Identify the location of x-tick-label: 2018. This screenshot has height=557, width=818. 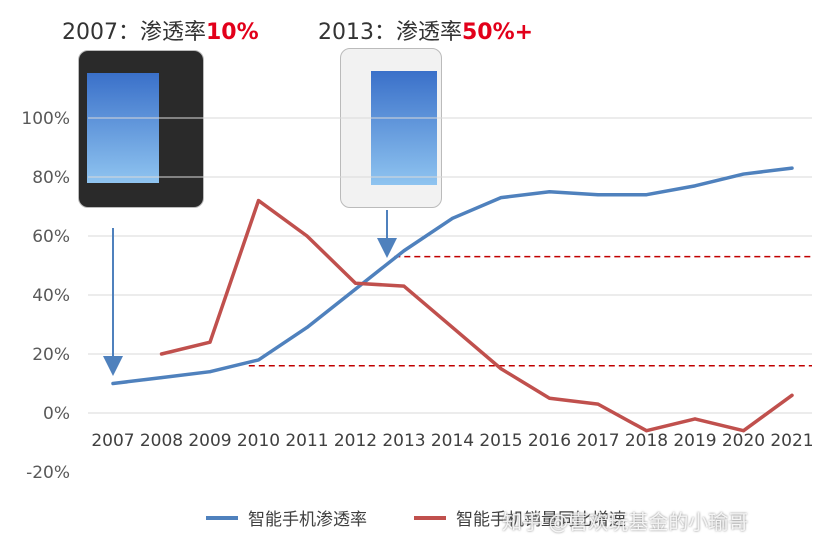
(646, 441).